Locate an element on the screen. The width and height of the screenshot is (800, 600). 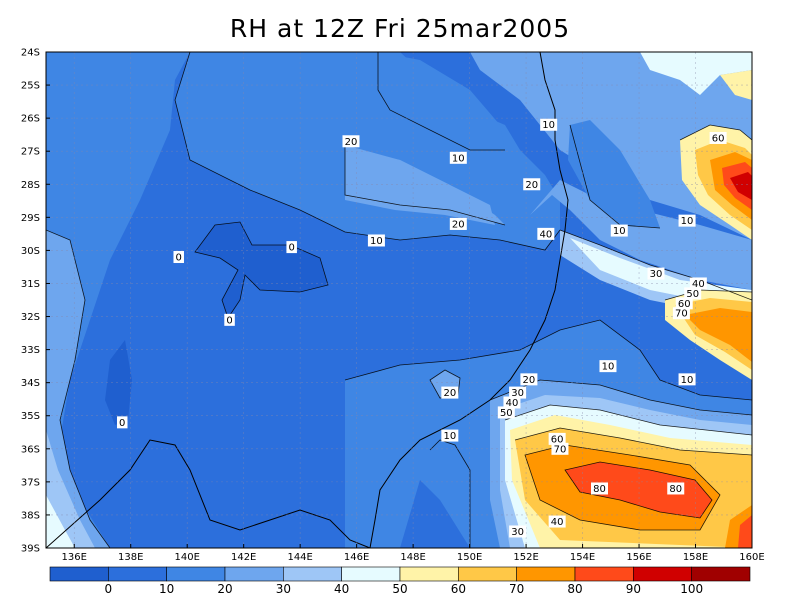
lat-tick-label: 38S is located at coordinates (30, 515).